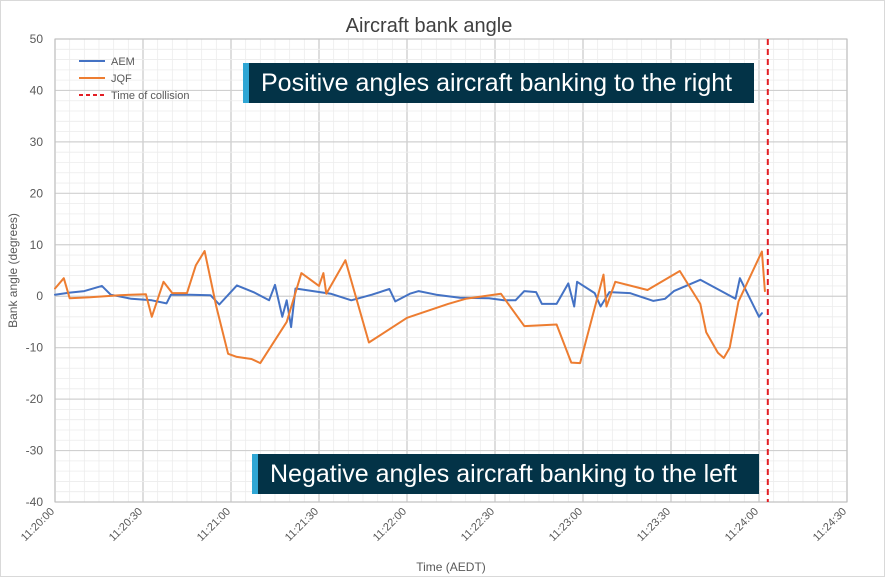  What do you see at coordinates (37, 90) in the screenshot?
I see `y-tick-label: 40` at bounding box center [37, 90].